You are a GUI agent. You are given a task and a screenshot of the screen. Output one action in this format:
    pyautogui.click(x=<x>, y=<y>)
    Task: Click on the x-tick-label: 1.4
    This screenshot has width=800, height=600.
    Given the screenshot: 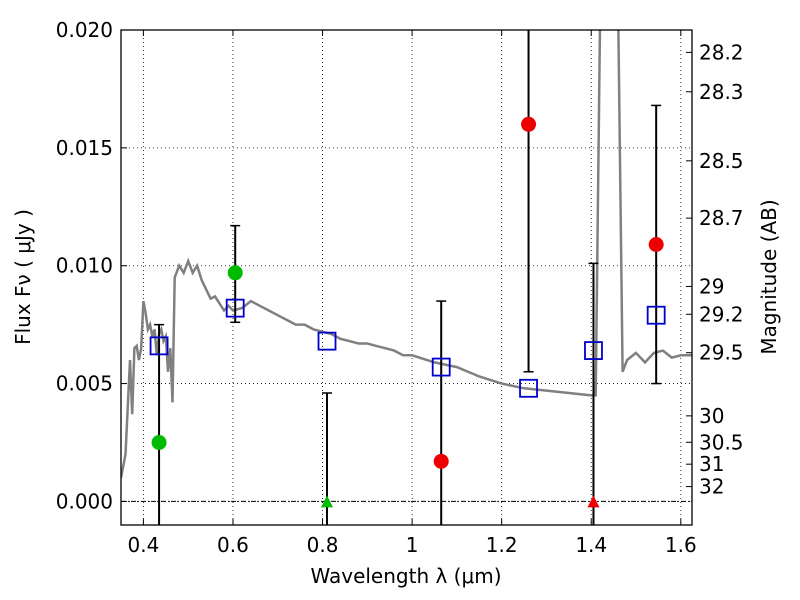 What is the action you would take?
    pyautogui.click(x=591, y=545)
    